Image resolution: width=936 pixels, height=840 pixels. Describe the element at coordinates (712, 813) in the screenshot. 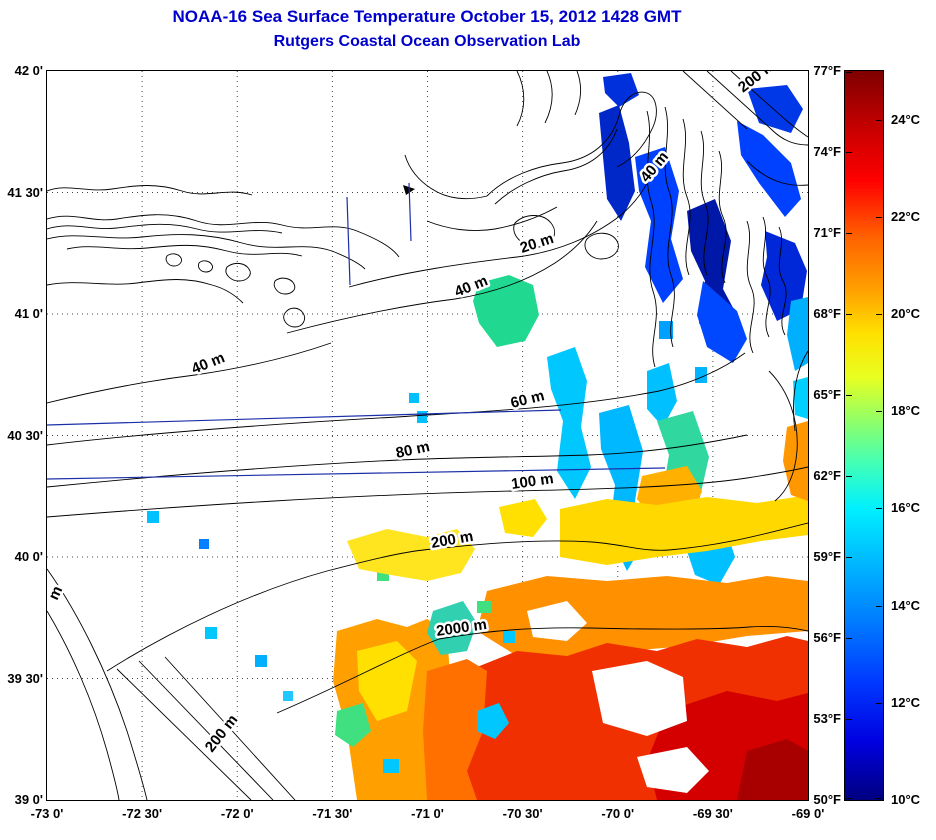

I see `lon-tick-label: -69 30'` at that location.